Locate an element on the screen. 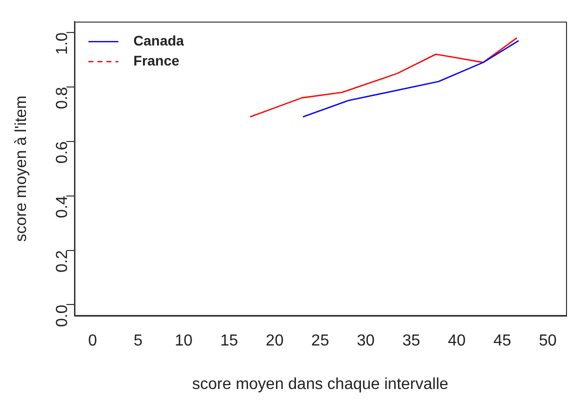  y-tick-label: 0.6 is located at coordinates (62, 152).